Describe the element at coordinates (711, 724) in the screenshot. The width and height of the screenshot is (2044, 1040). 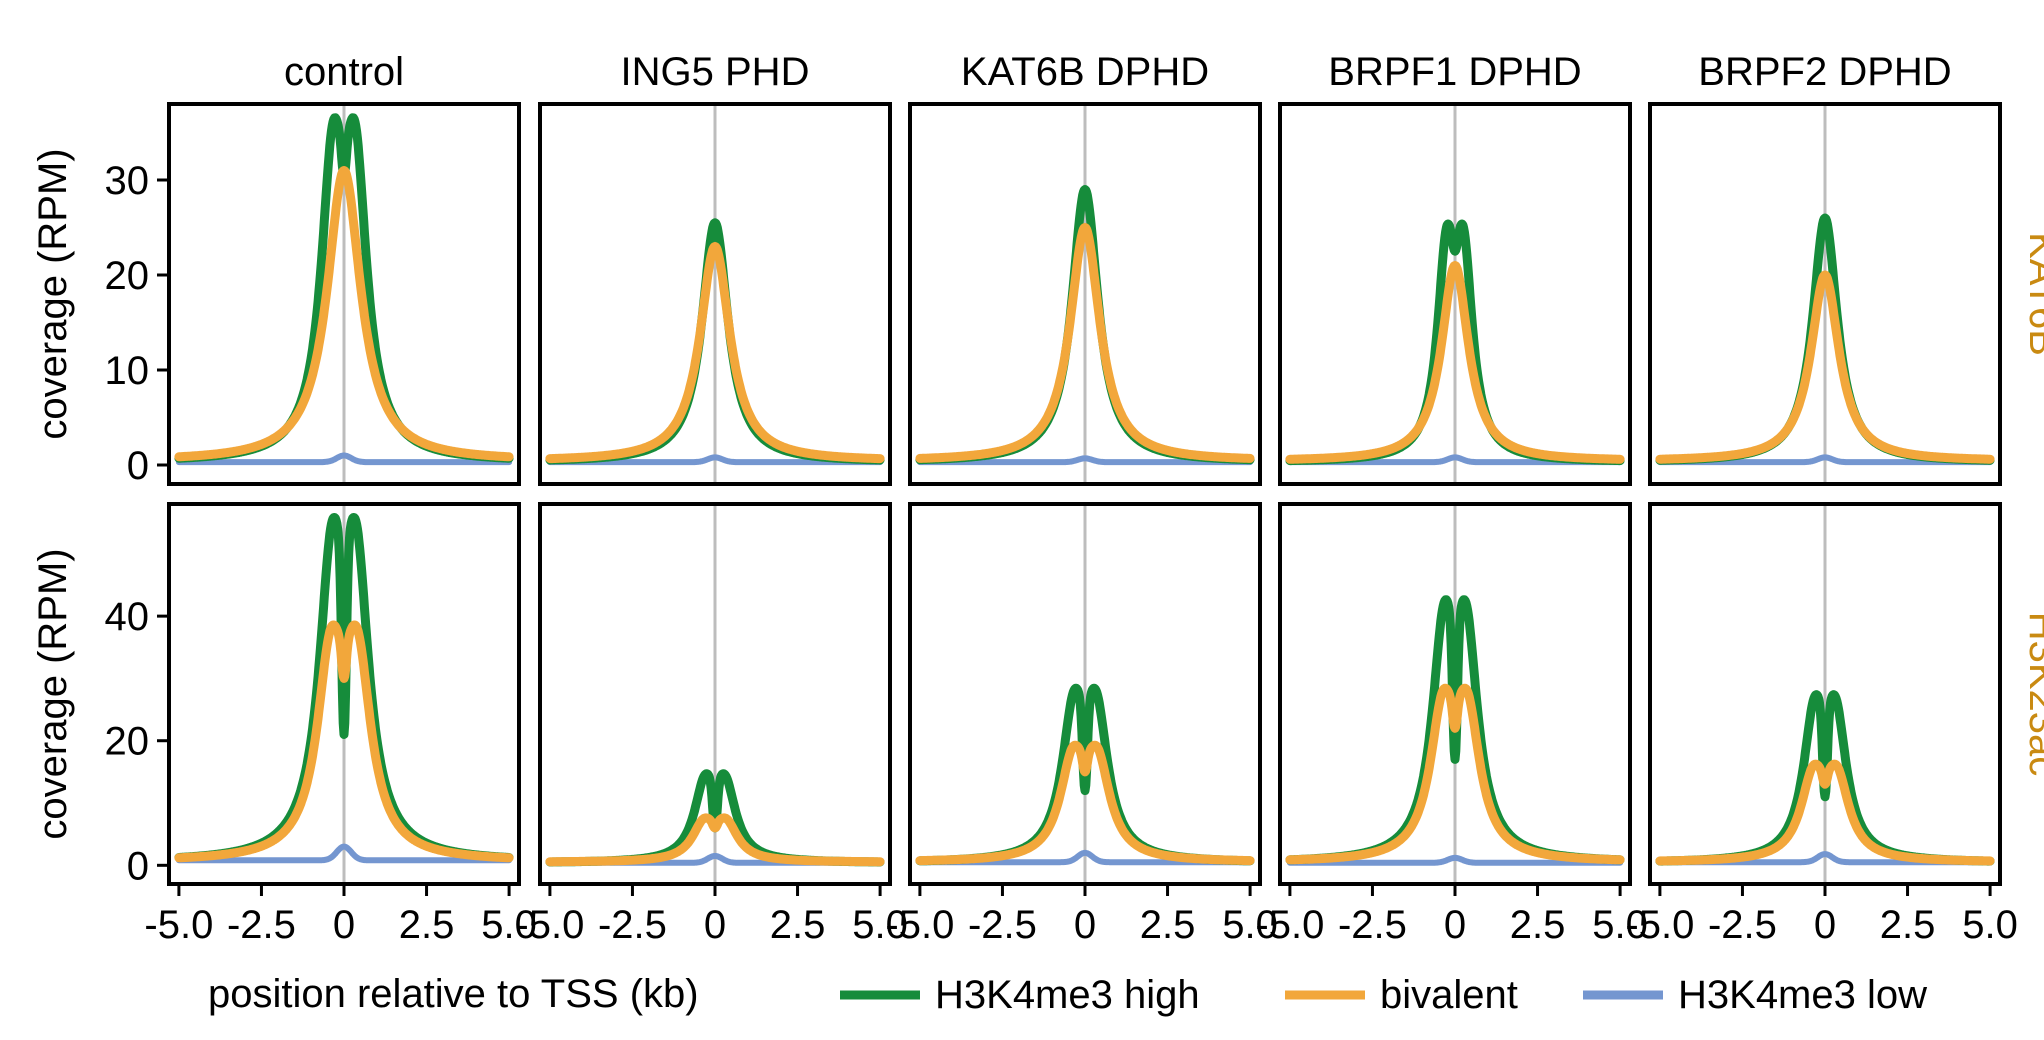
I see `panel-h3k23ac-ing5-phd: -5.0 -2.5 0 2.5 5.0` at that location.